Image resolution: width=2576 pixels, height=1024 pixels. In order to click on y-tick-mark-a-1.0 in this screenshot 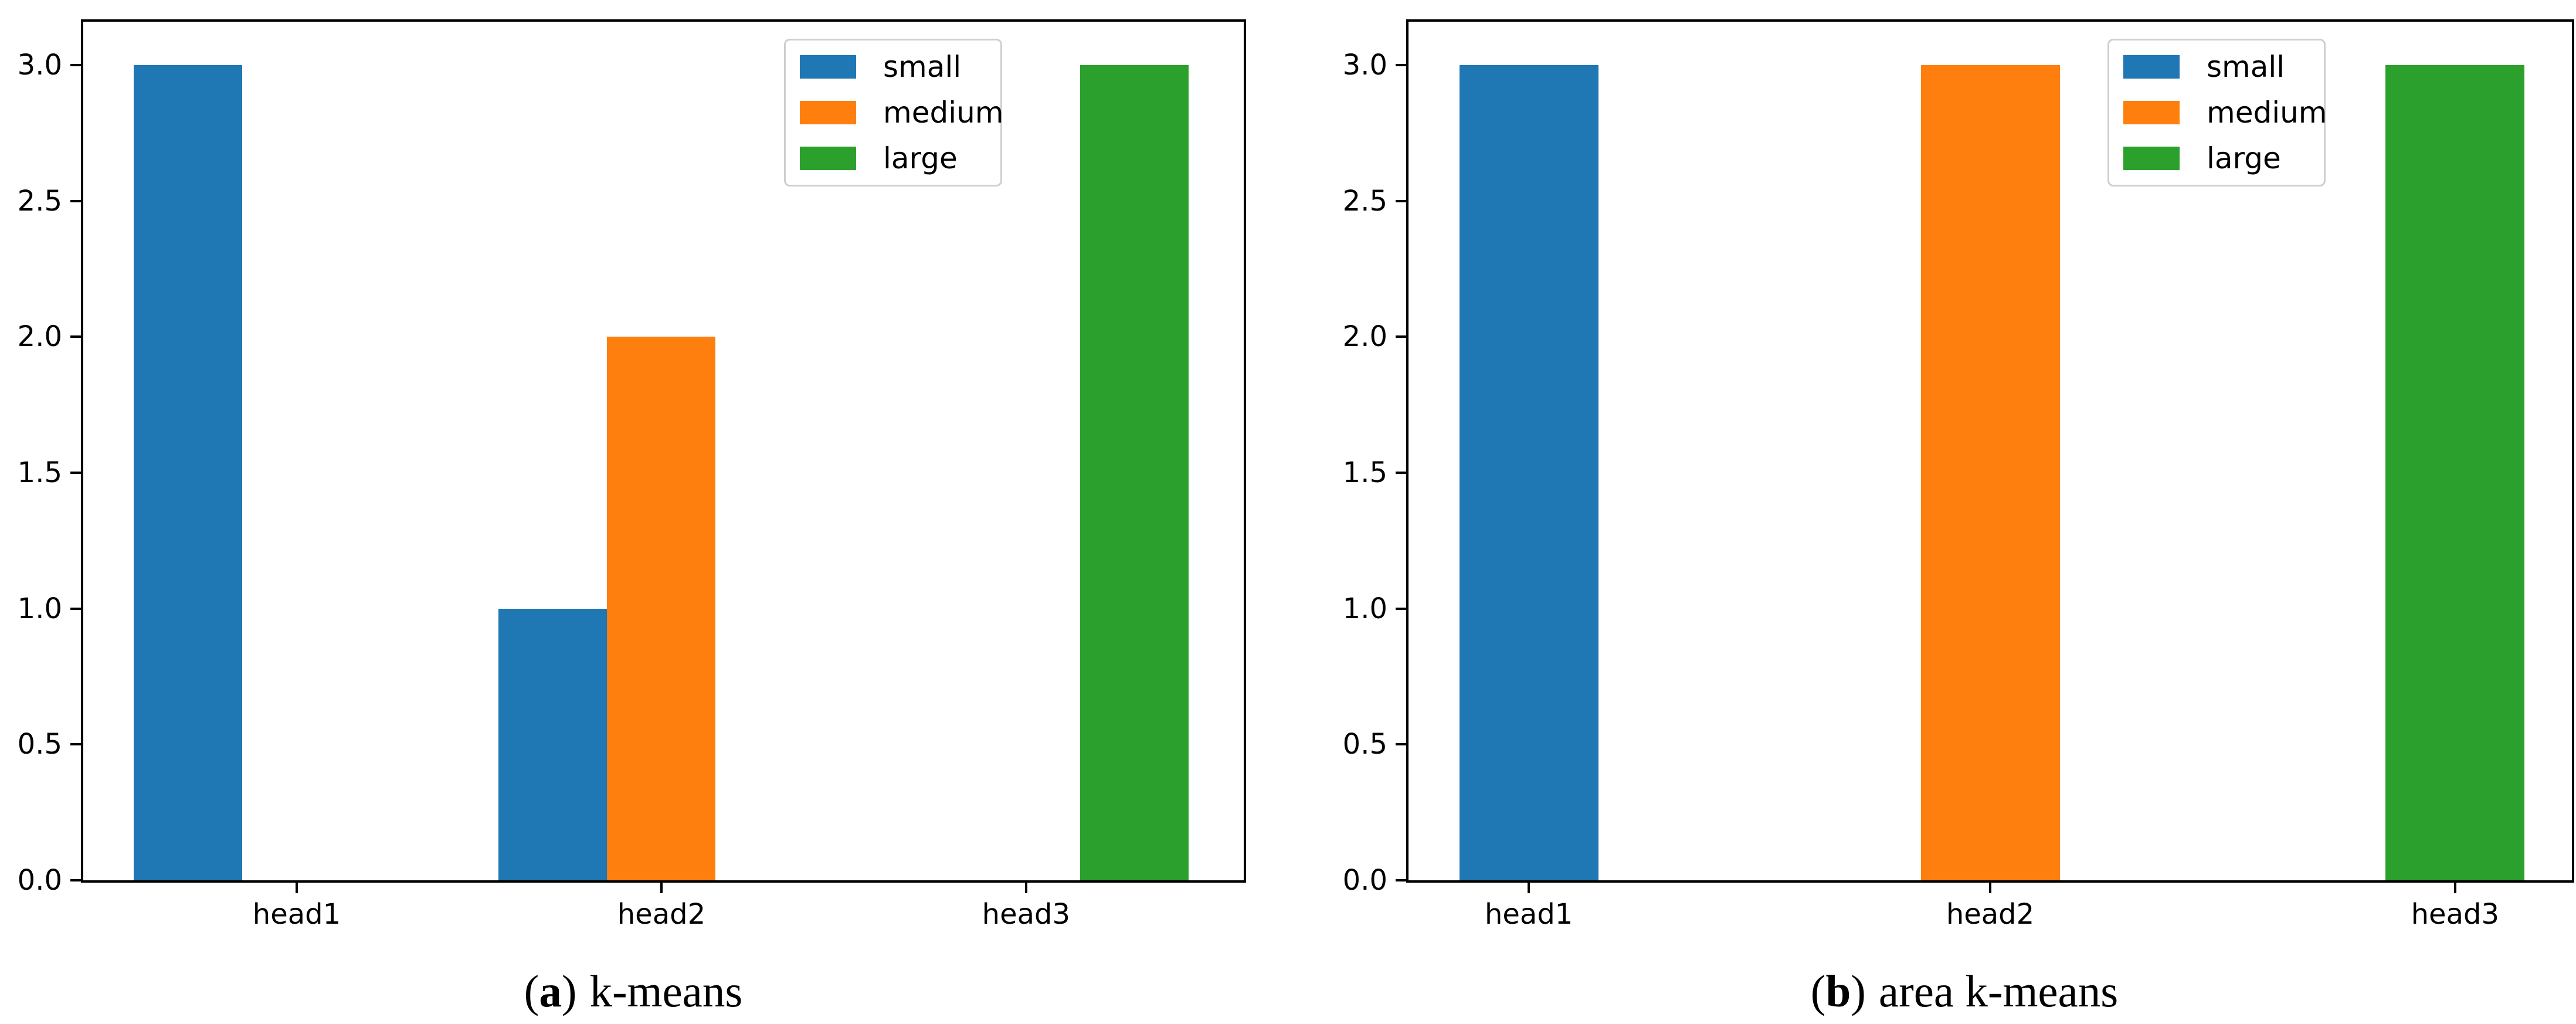, I will do `click(75, 608)`.